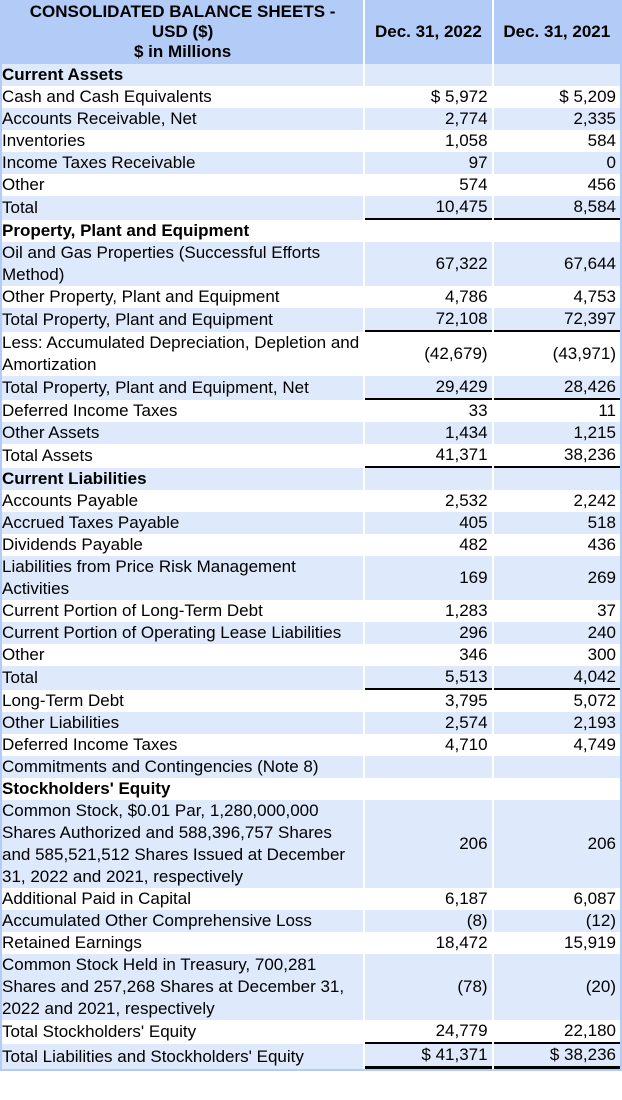  Describe the element at coordinates (182, 51) in the screenshot. I see `title-units: $ in Millions` at that location.